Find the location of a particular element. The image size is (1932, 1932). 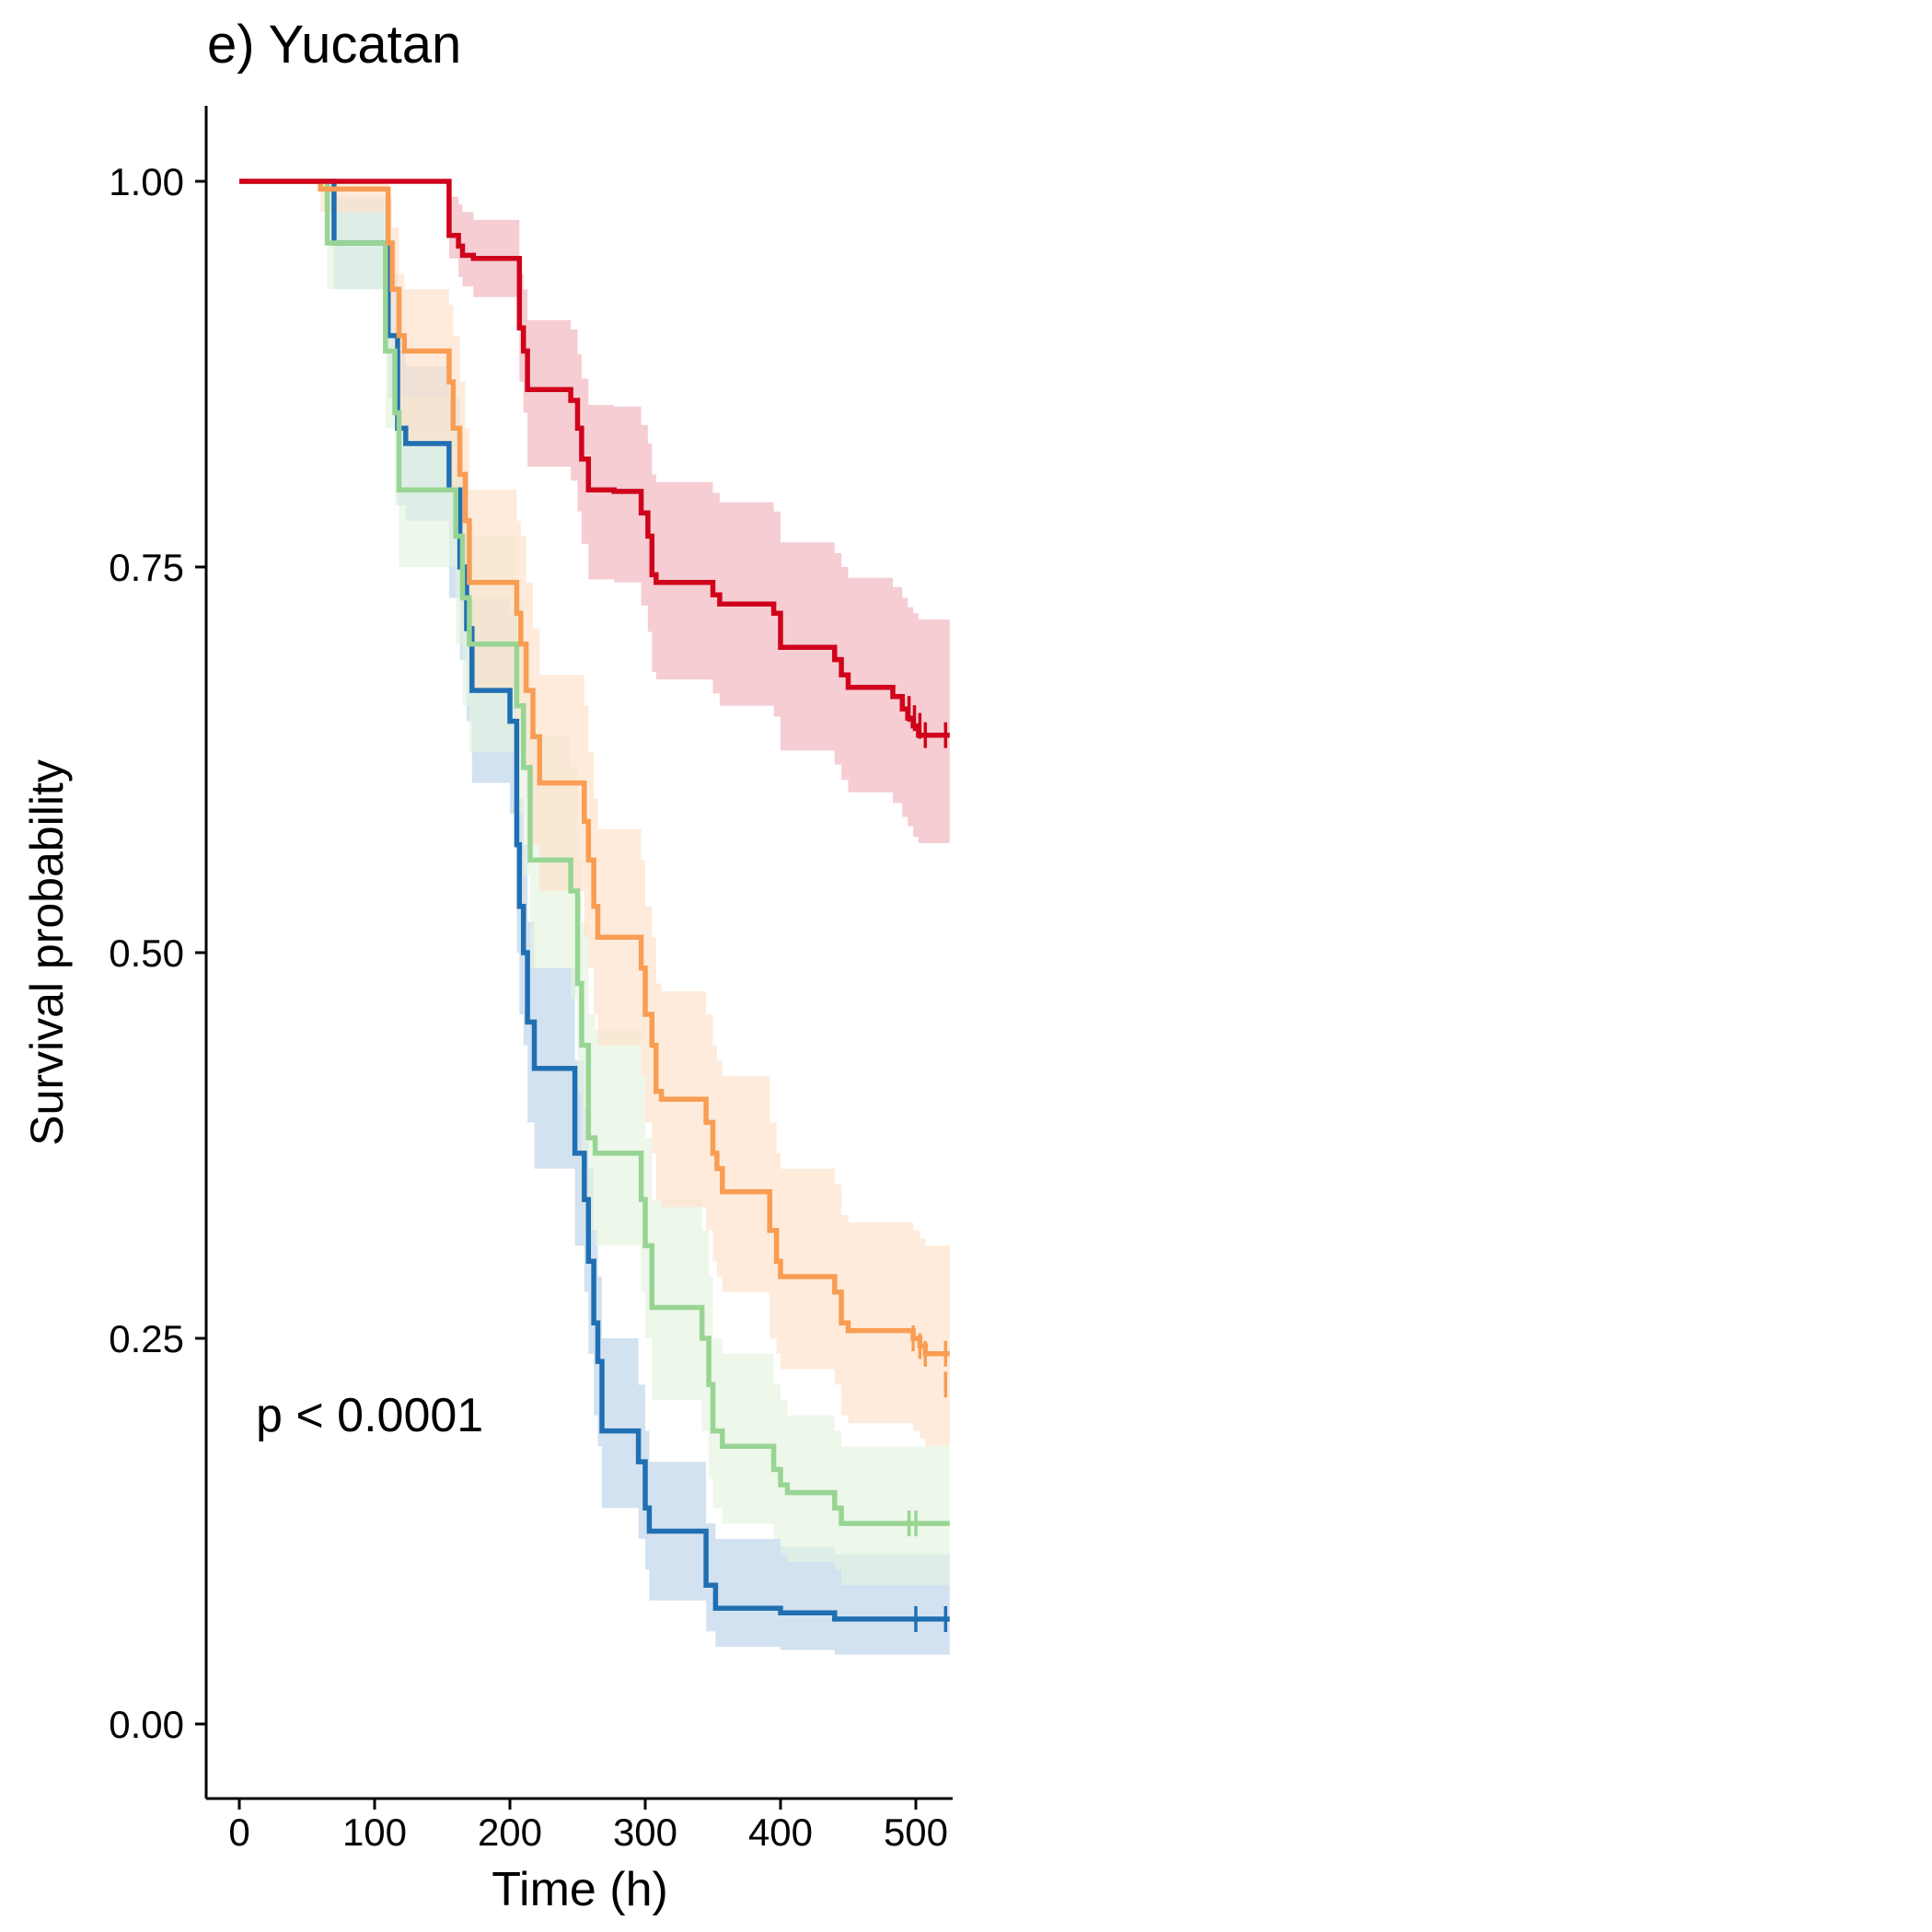

y-tick-label-1: 0.25 is located at coordinates (147, 1339).